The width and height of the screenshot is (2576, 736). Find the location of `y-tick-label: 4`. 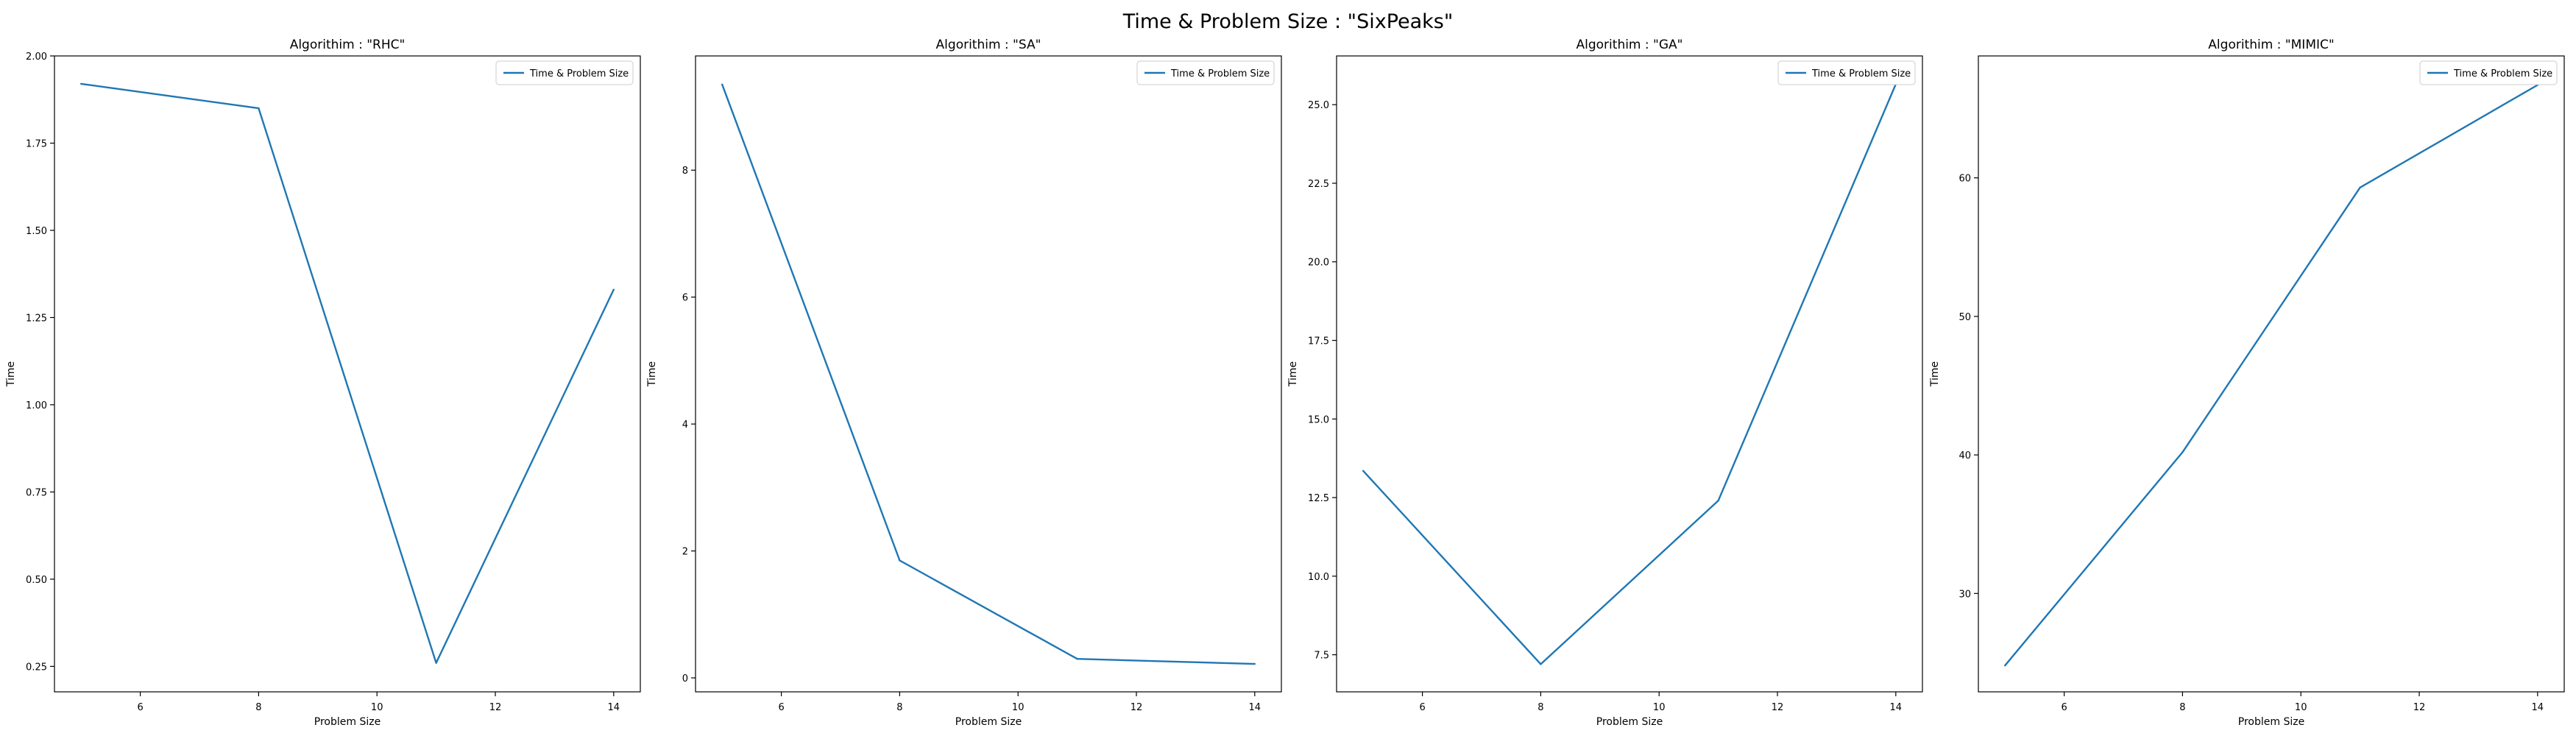

y-tick-label: 4 is located at coordinates (685, 425).